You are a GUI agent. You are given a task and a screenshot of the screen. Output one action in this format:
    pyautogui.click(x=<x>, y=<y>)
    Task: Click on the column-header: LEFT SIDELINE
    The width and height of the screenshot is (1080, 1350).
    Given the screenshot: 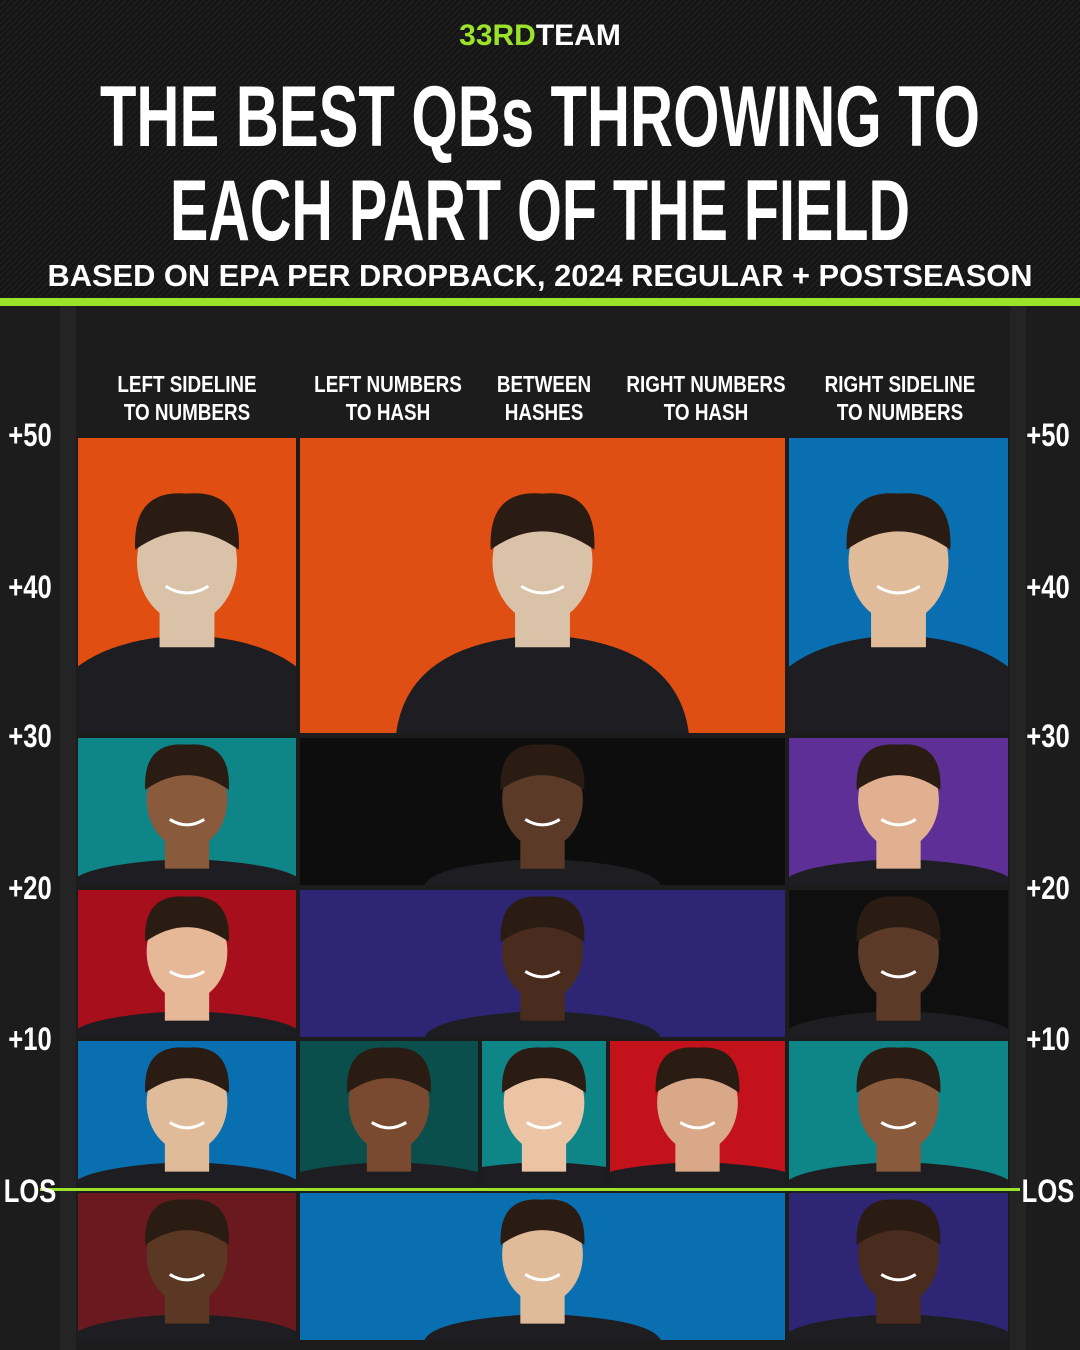 What is the action you would take?
    pyautogui.click(x=186, y=384)
    